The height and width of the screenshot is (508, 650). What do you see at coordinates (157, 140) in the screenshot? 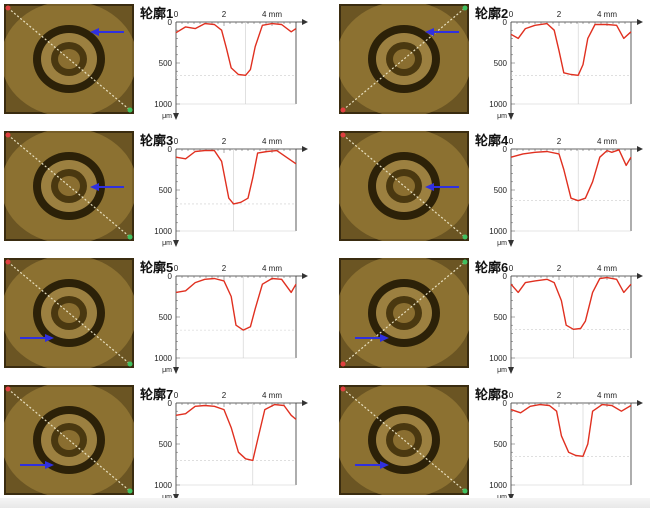
I see `profile-title-3: 轮廓3` at bounding box center [157, 140].